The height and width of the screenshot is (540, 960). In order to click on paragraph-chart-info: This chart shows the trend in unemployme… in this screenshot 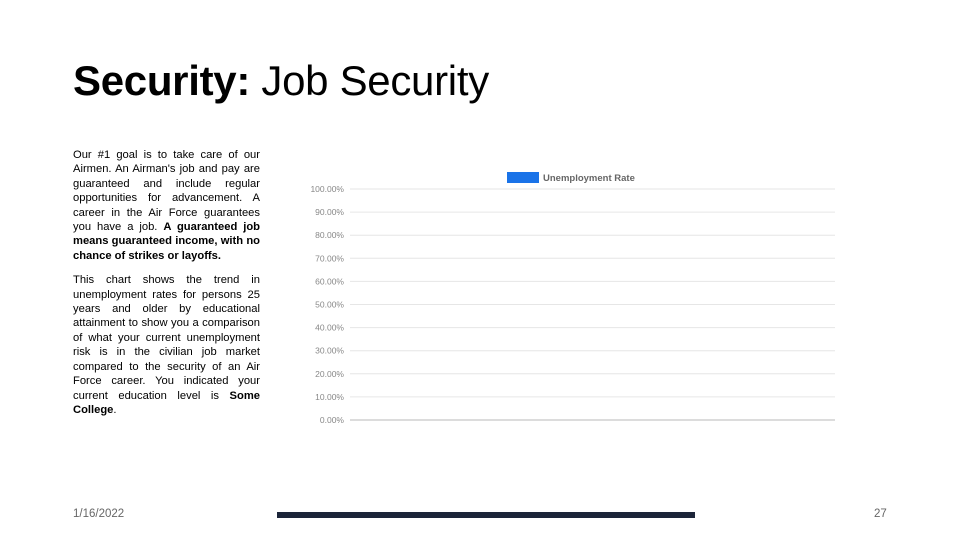, I will do `click(166, 345)`.